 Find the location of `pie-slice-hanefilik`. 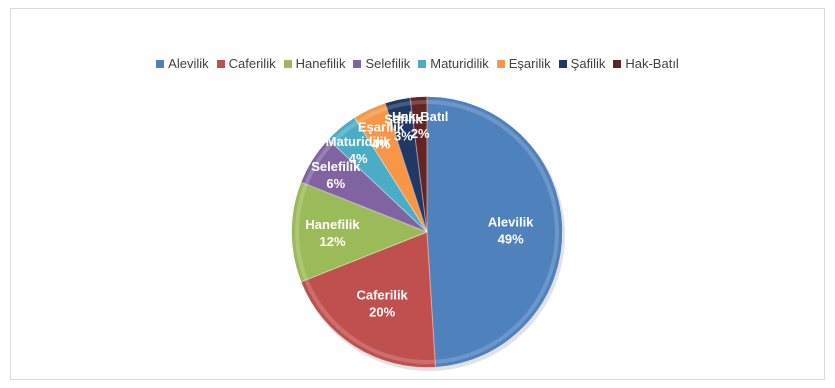

pie-slice-hanefilik is located at coordinates (359, 232).